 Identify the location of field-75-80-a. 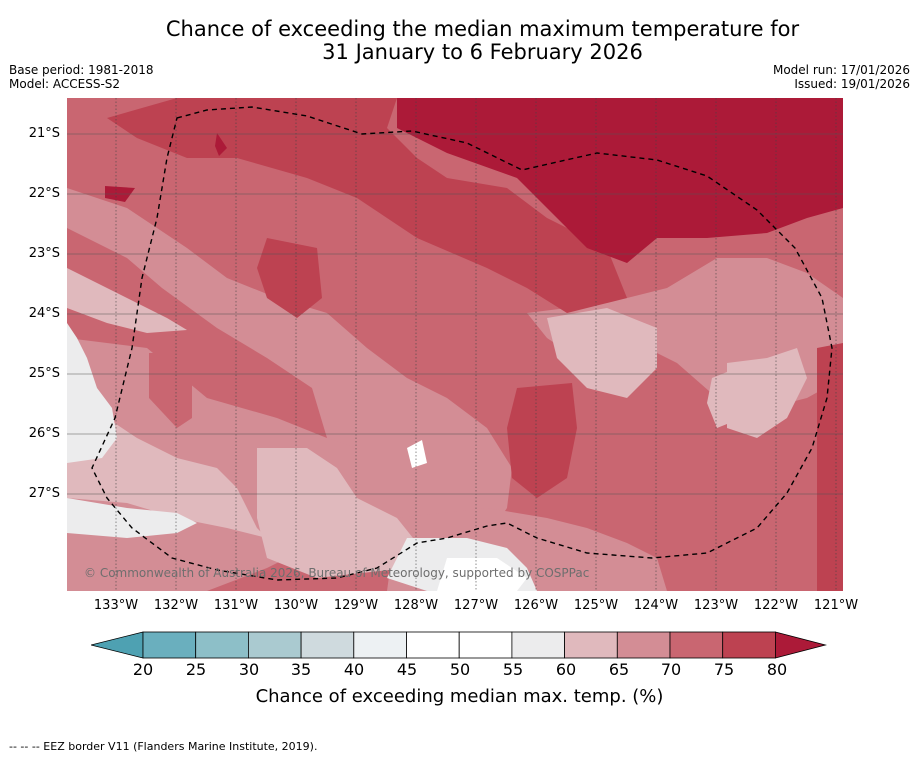
(289, 278).